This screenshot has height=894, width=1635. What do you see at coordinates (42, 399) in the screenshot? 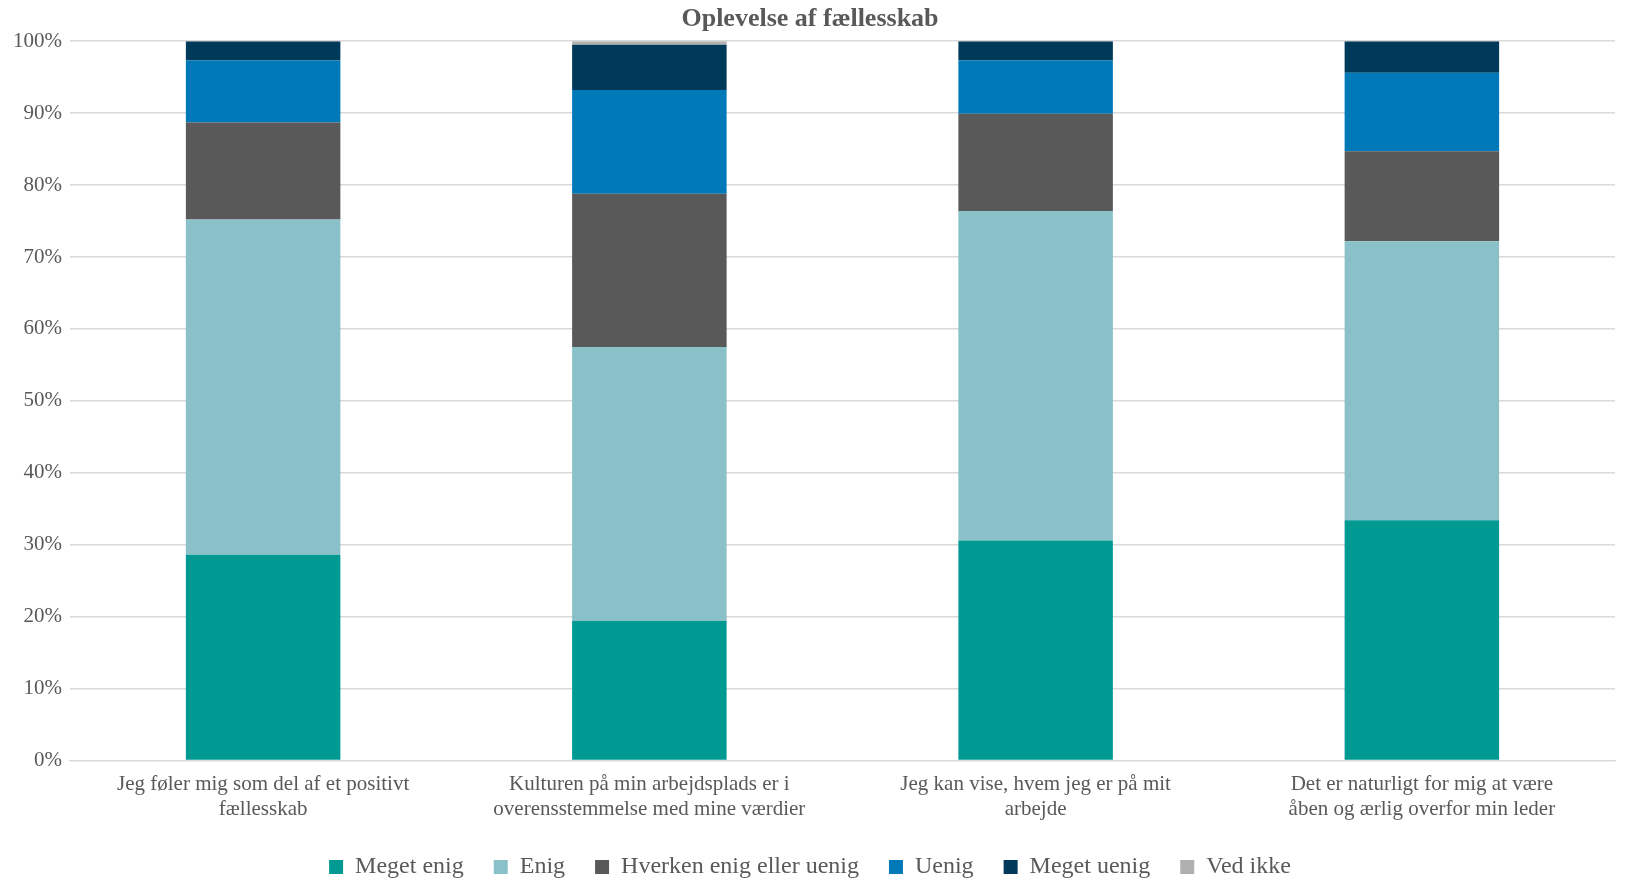
I see `y-tick-label: 50%` at bounding box center [42, 399].